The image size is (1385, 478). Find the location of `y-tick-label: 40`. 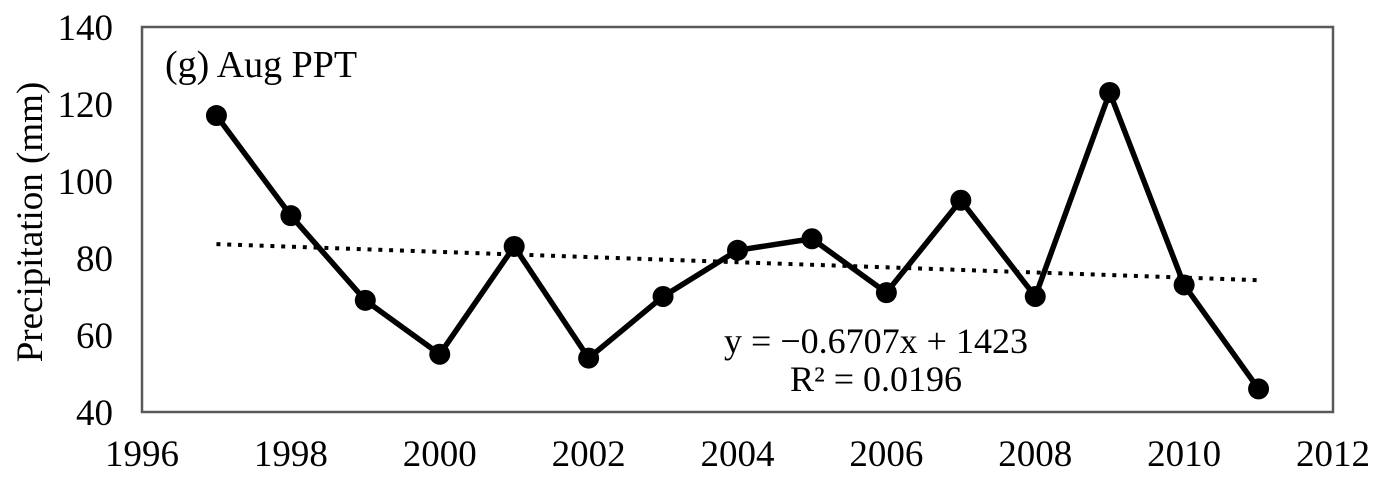

y-tick-label: 40 is located at coordinates (94, 413).